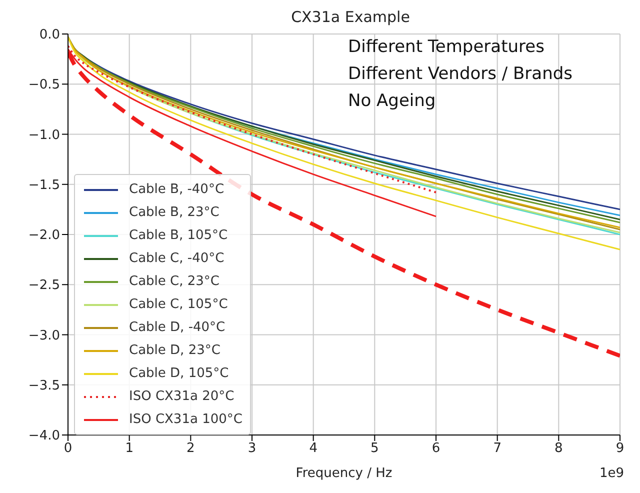  I want to click on x-tick-label: 0, so click(68, 448).